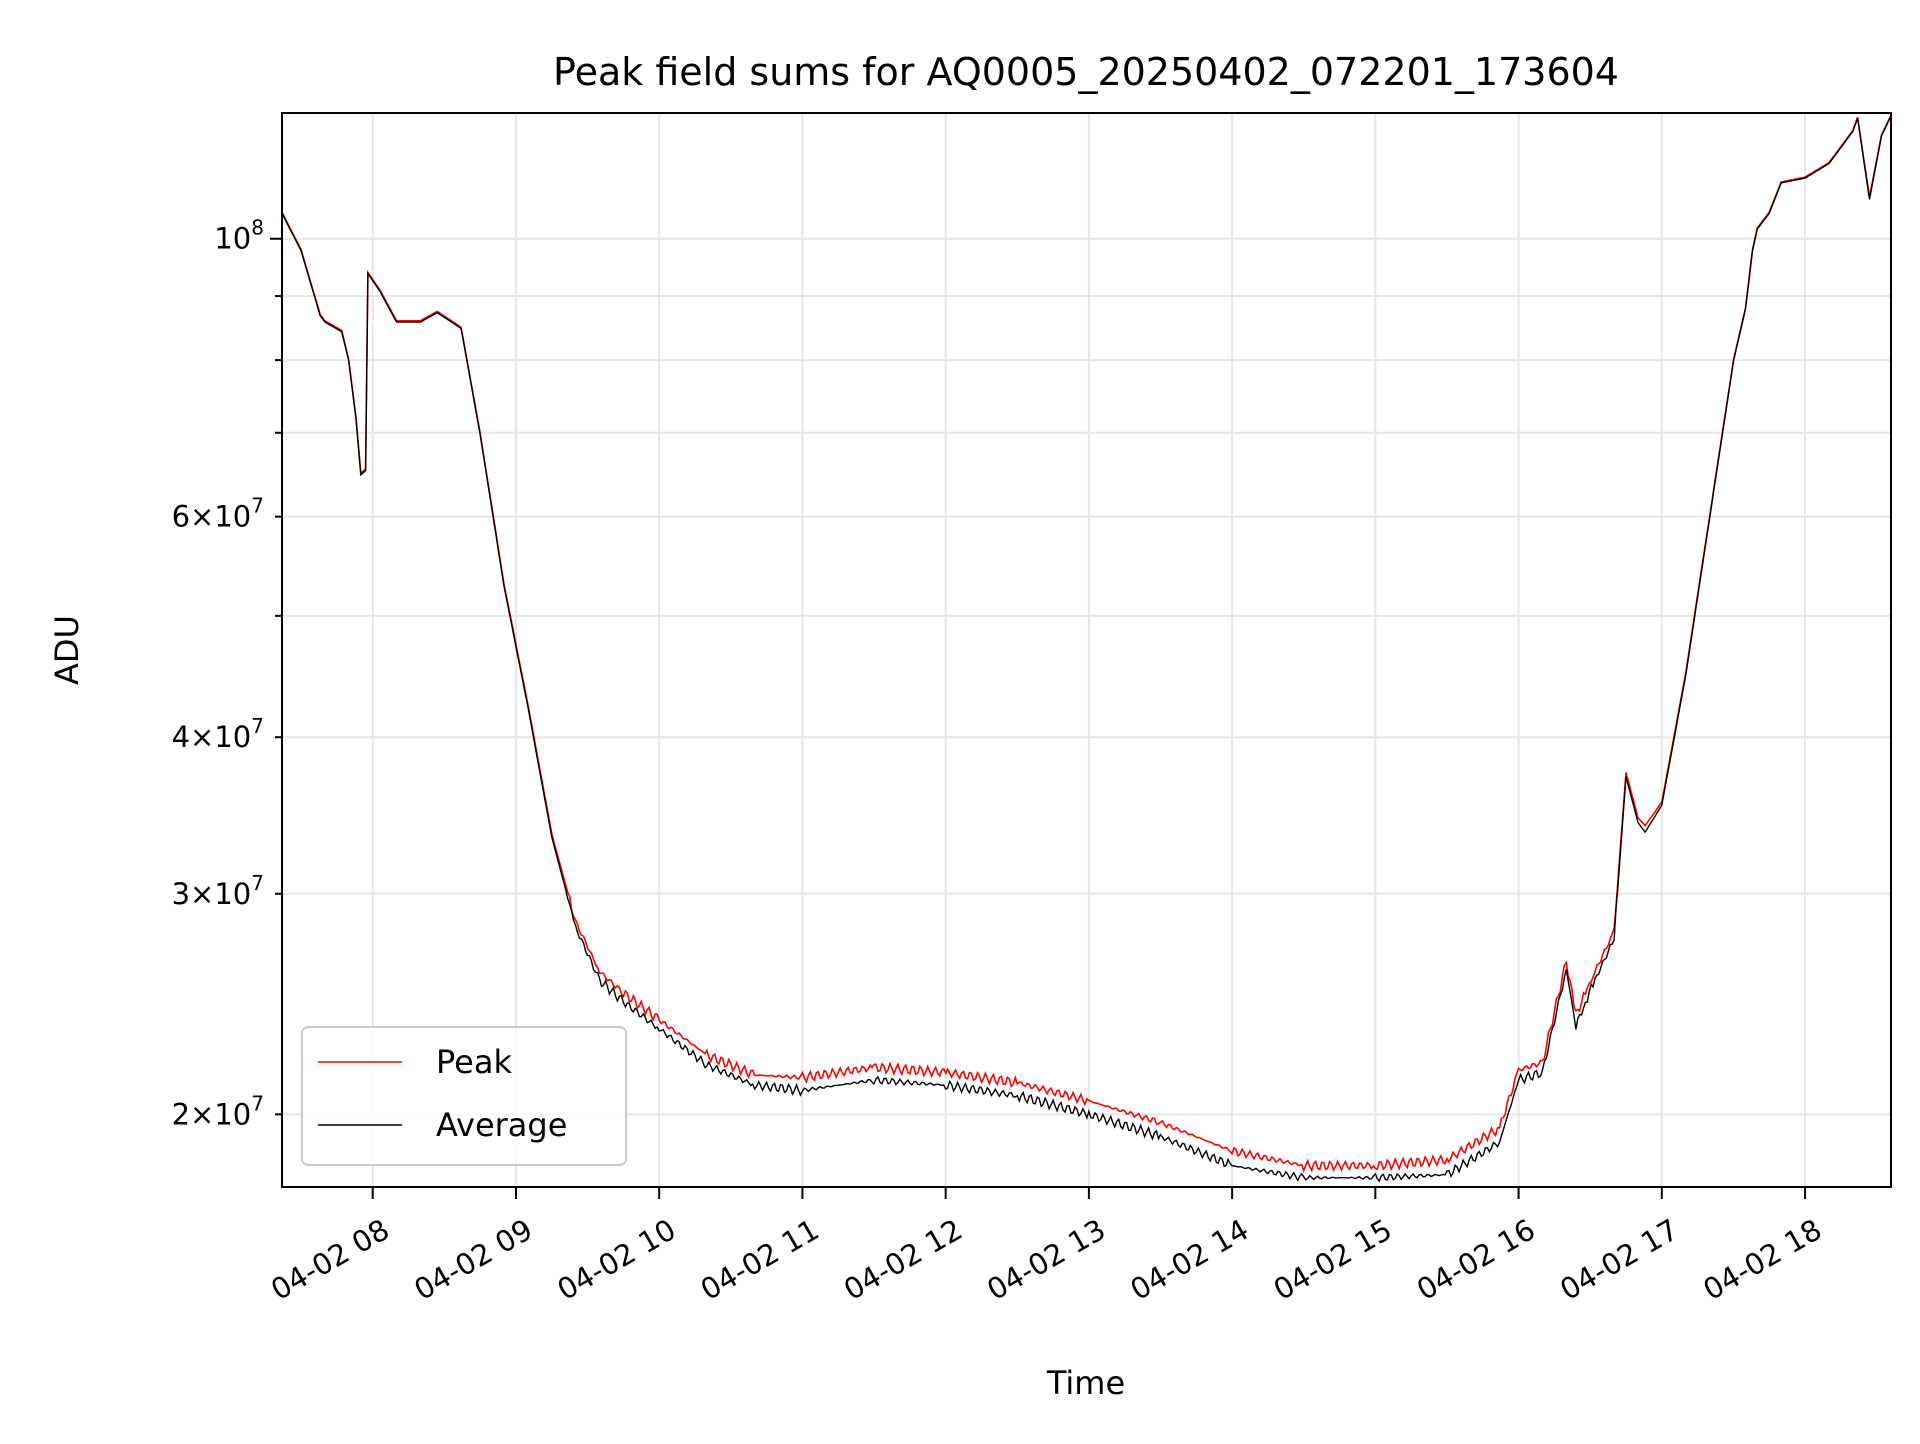  Describe the element at coordinates (474, 1062) in the screenshot. I see `legend-label-peak: Peak` at that location.